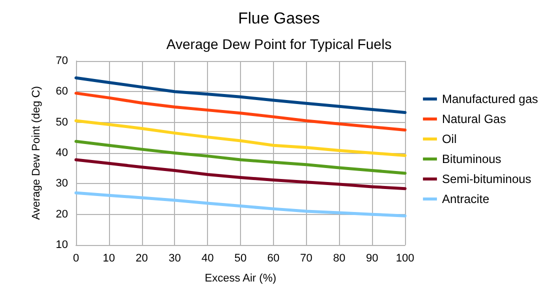  I want to click on legend-label: Oil, so click(449, 139).